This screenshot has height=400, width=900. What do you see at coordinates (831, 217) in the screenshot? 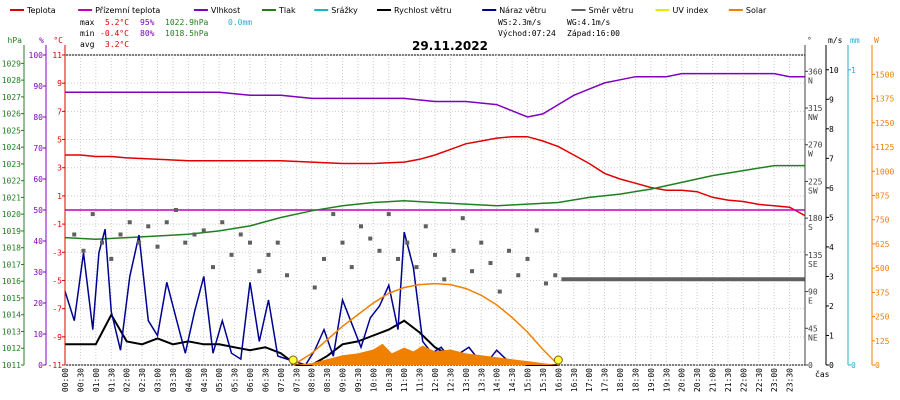
I see `ms-tick-label-5: 5` at bounding box center [831, 217].